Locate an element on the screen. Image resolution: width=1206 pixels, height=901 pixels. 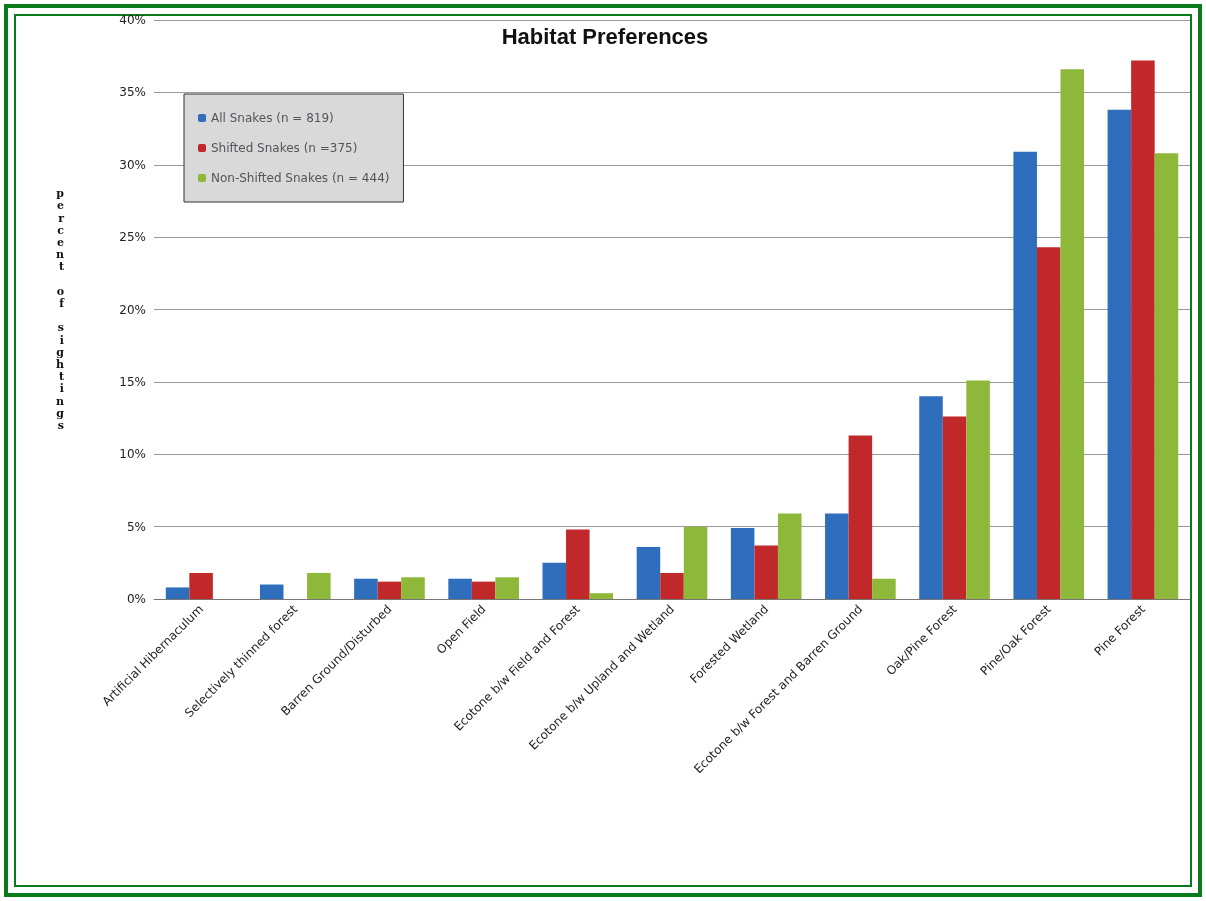
y-tick-label: 30% is located at coordinates (132, 164).